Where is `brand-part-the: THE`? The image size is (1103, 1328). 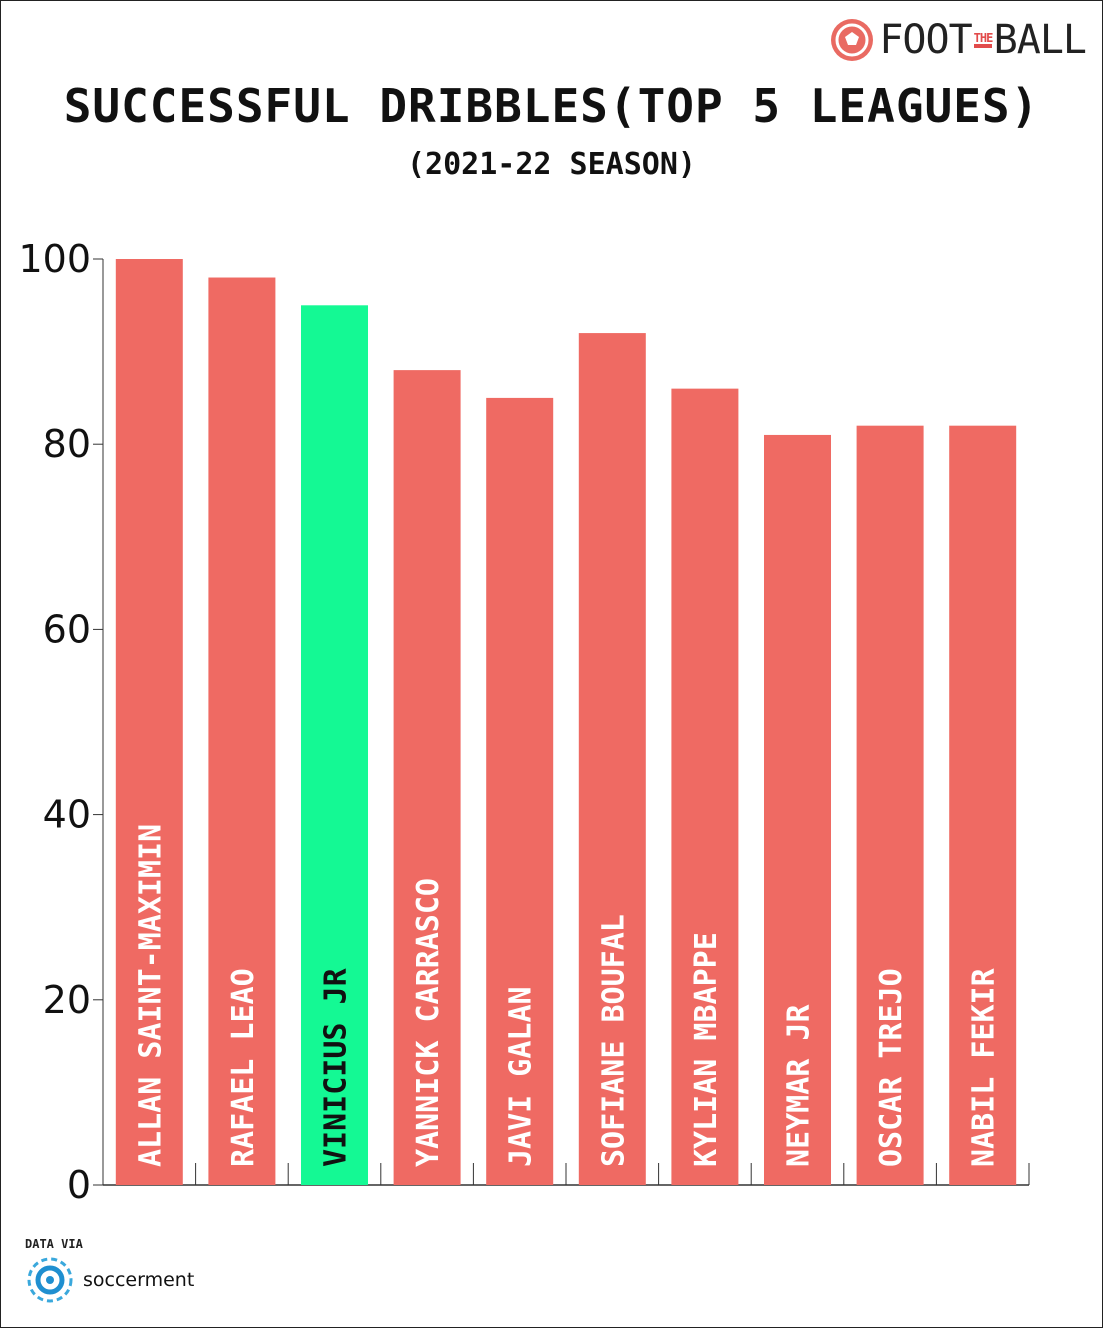
brand-part-the: THE is located at coordinates (983, 40).